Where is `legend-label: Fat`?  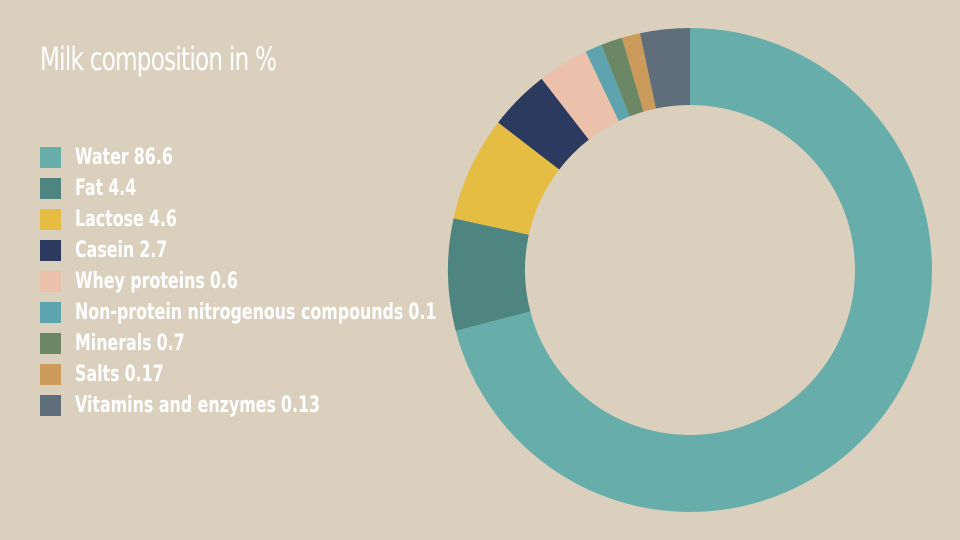 legend-label: Fat is located at coordinates (89, 188).